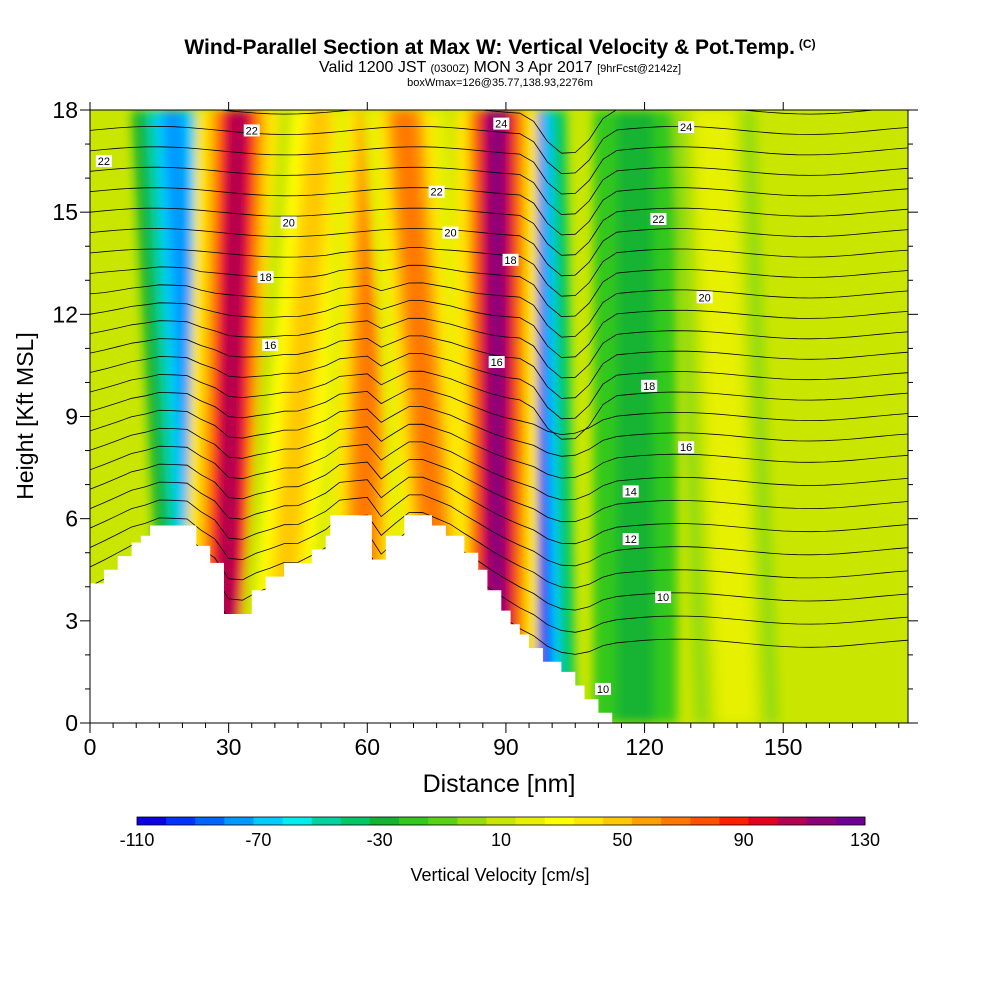 This screenshot has width=1000, height=1000. I want to click on valid-date: MON 3 Apr 2017, so click(533, 67).